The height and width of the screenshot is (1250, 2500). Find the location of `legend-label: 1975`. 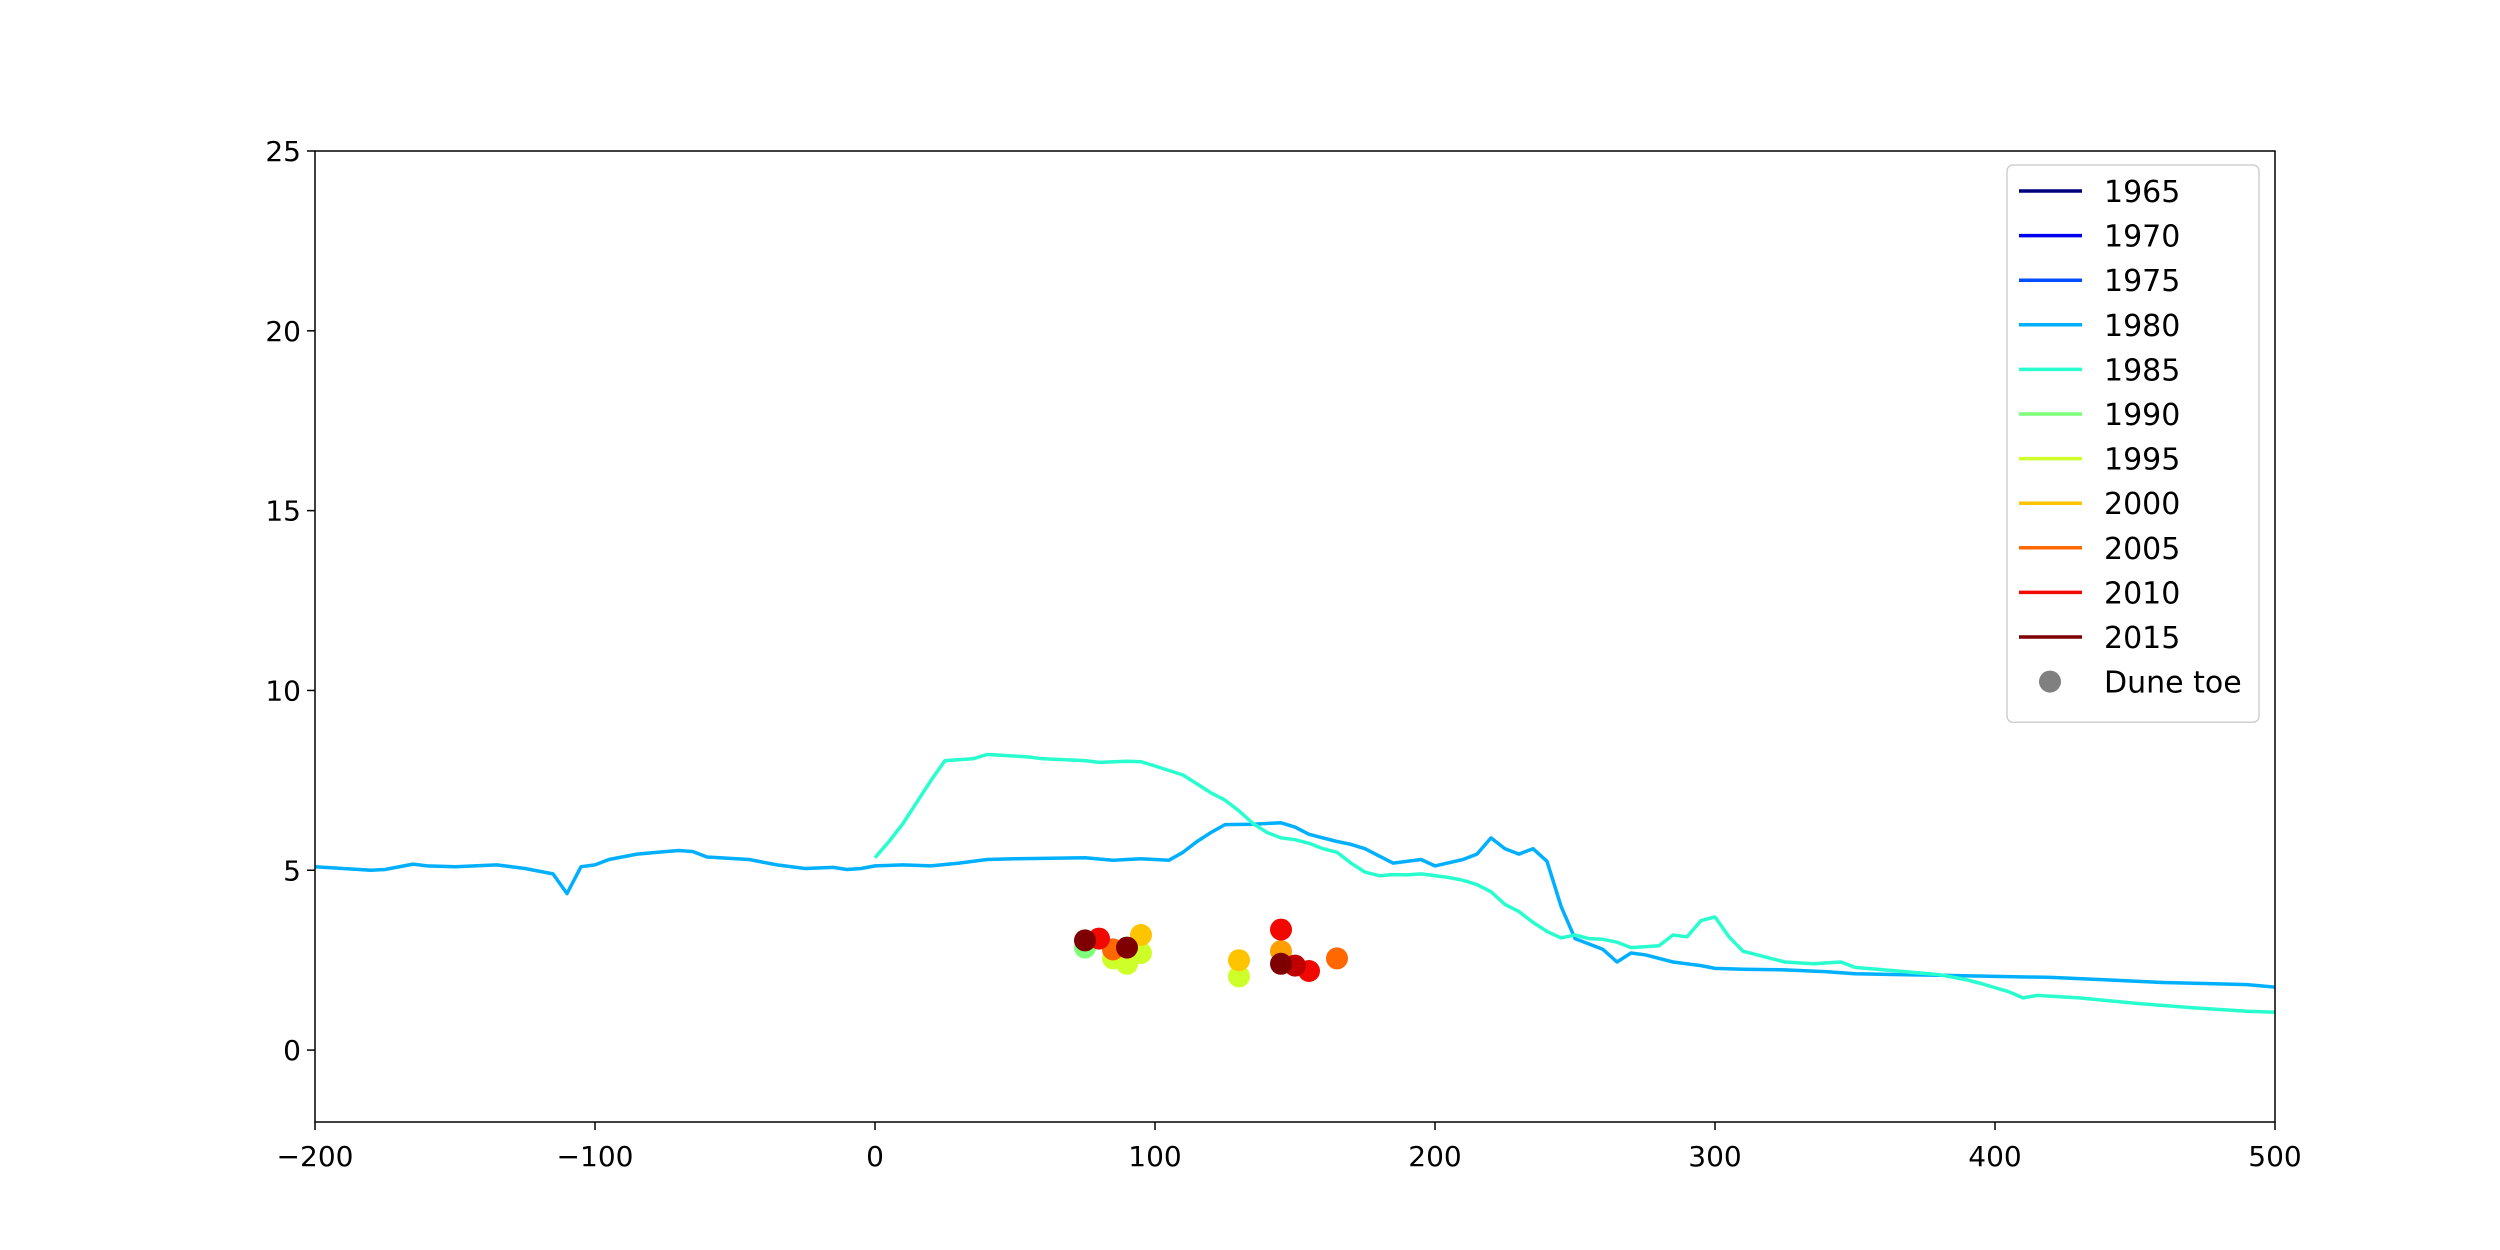

legend-label: 1975 is located at coordinates (2142, 281).